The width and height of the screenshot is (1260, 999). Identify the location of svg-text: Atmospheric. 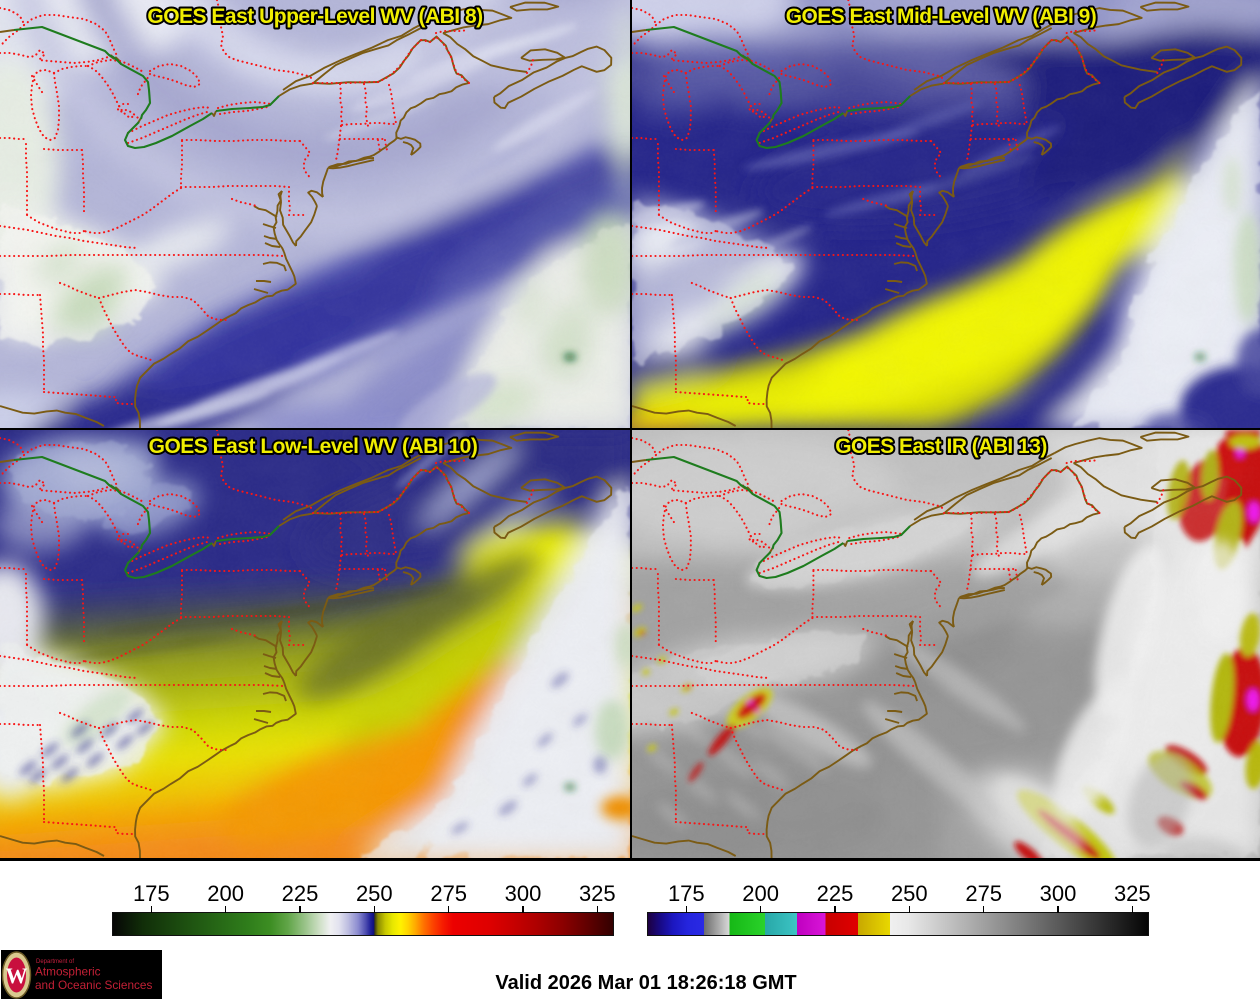
(68, 972).